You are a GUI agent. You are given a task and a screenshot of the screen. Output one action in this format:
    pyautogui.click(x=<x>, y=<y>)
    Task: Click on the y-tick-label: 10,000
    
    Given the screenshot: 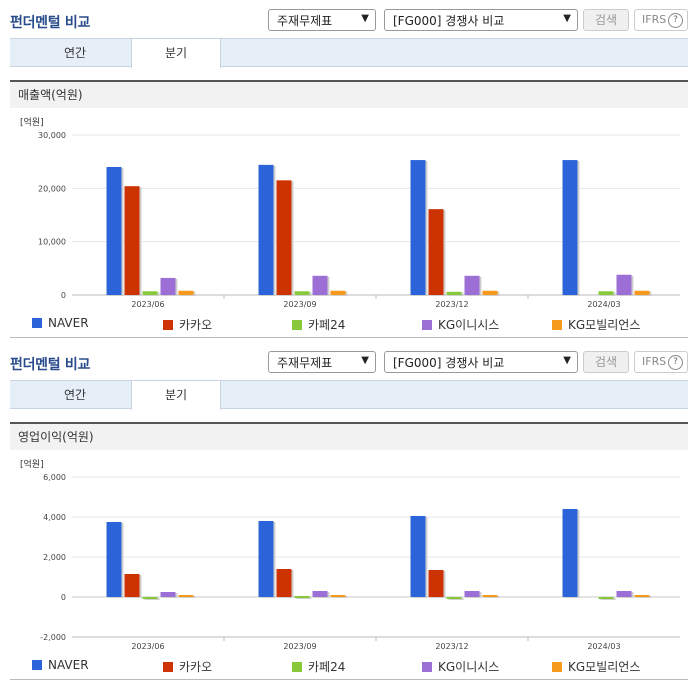 What is the action you would take?
    pyautogui.click(x=52, y=242)
    